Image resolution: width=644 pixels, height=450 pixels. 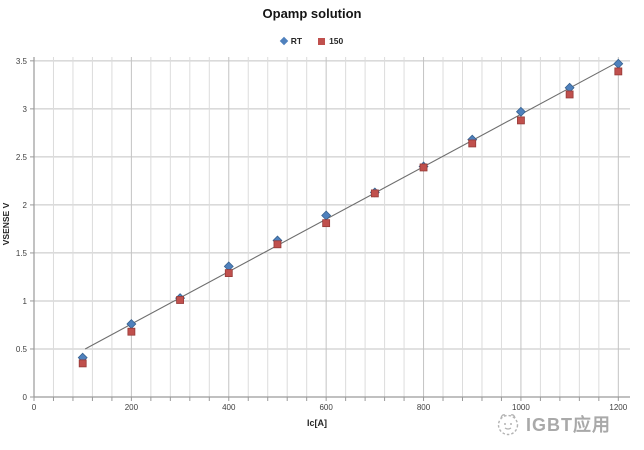 What do you see at coordinates (22, 253) in the screenshot?
I see `y-tick-label: 1.5` at bounding box center [22, 253].